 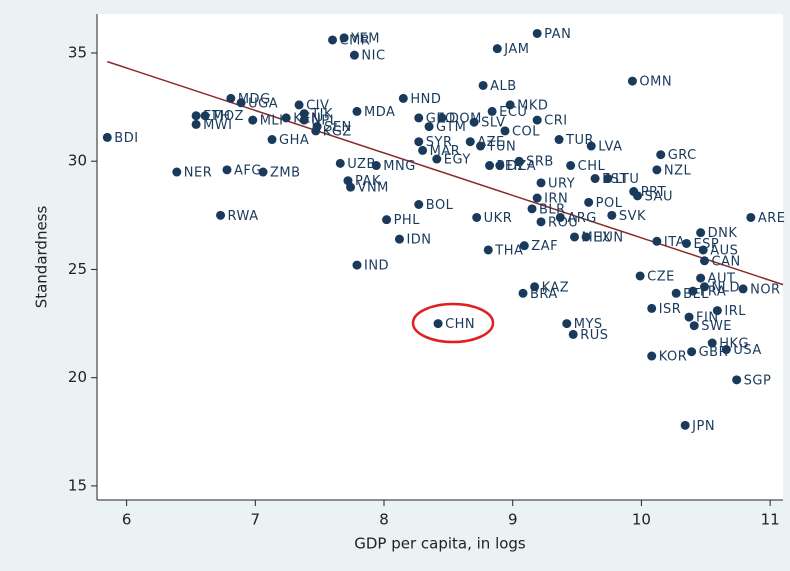 I want to click on point-label: ZAF, so click(x=544, y=246).